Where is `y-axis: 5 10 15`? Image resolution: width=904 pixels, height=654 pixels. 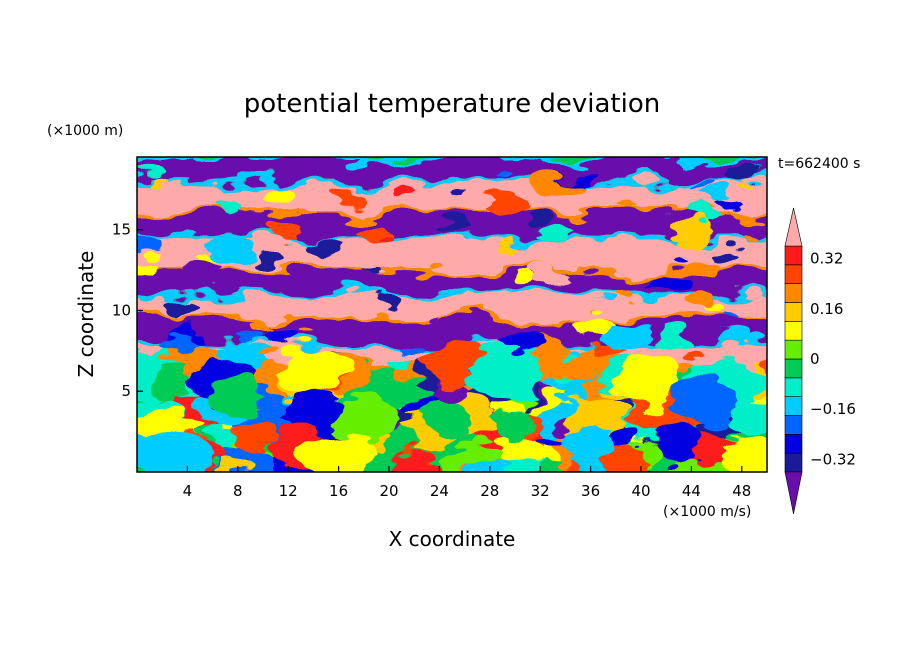
y-axis: 5 10 15 is located at coordinates (127, 310).